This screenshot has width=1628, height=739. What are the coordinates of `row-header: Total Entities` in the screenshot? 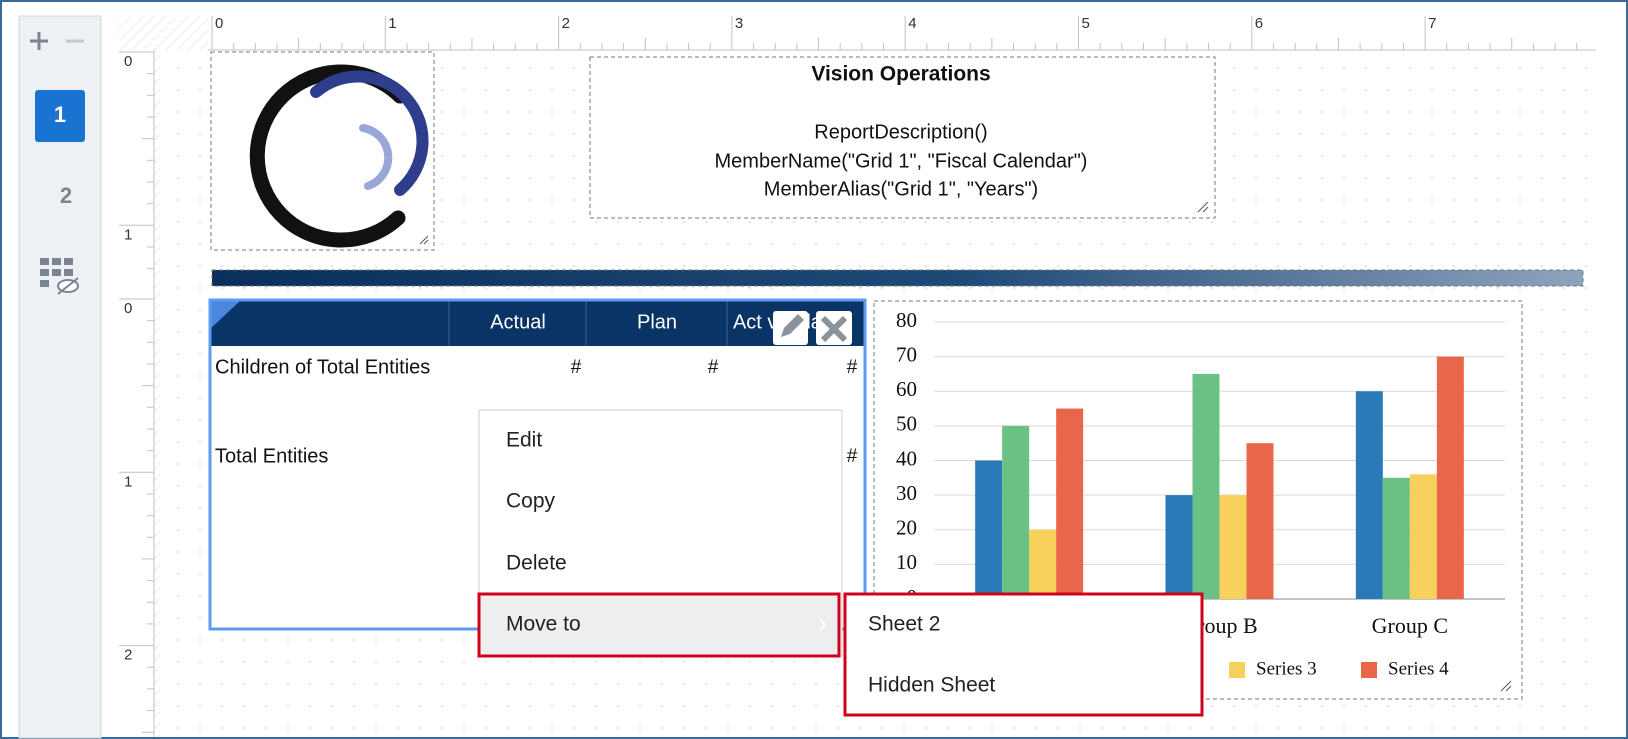 It's located at (271, 456).